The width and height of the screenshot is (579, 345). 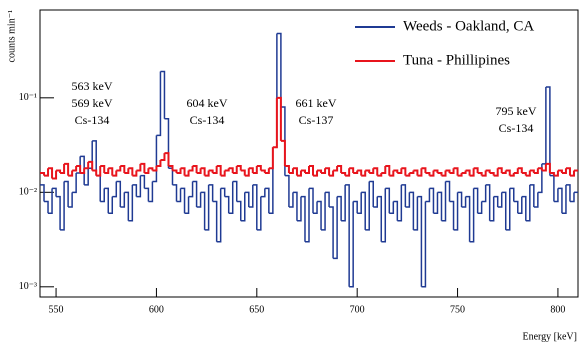 What do you see at coordinates (456, 60) in the screenshot?
I see `legend-label: Tuna - Phillipines` at bounding box center [456, 60].